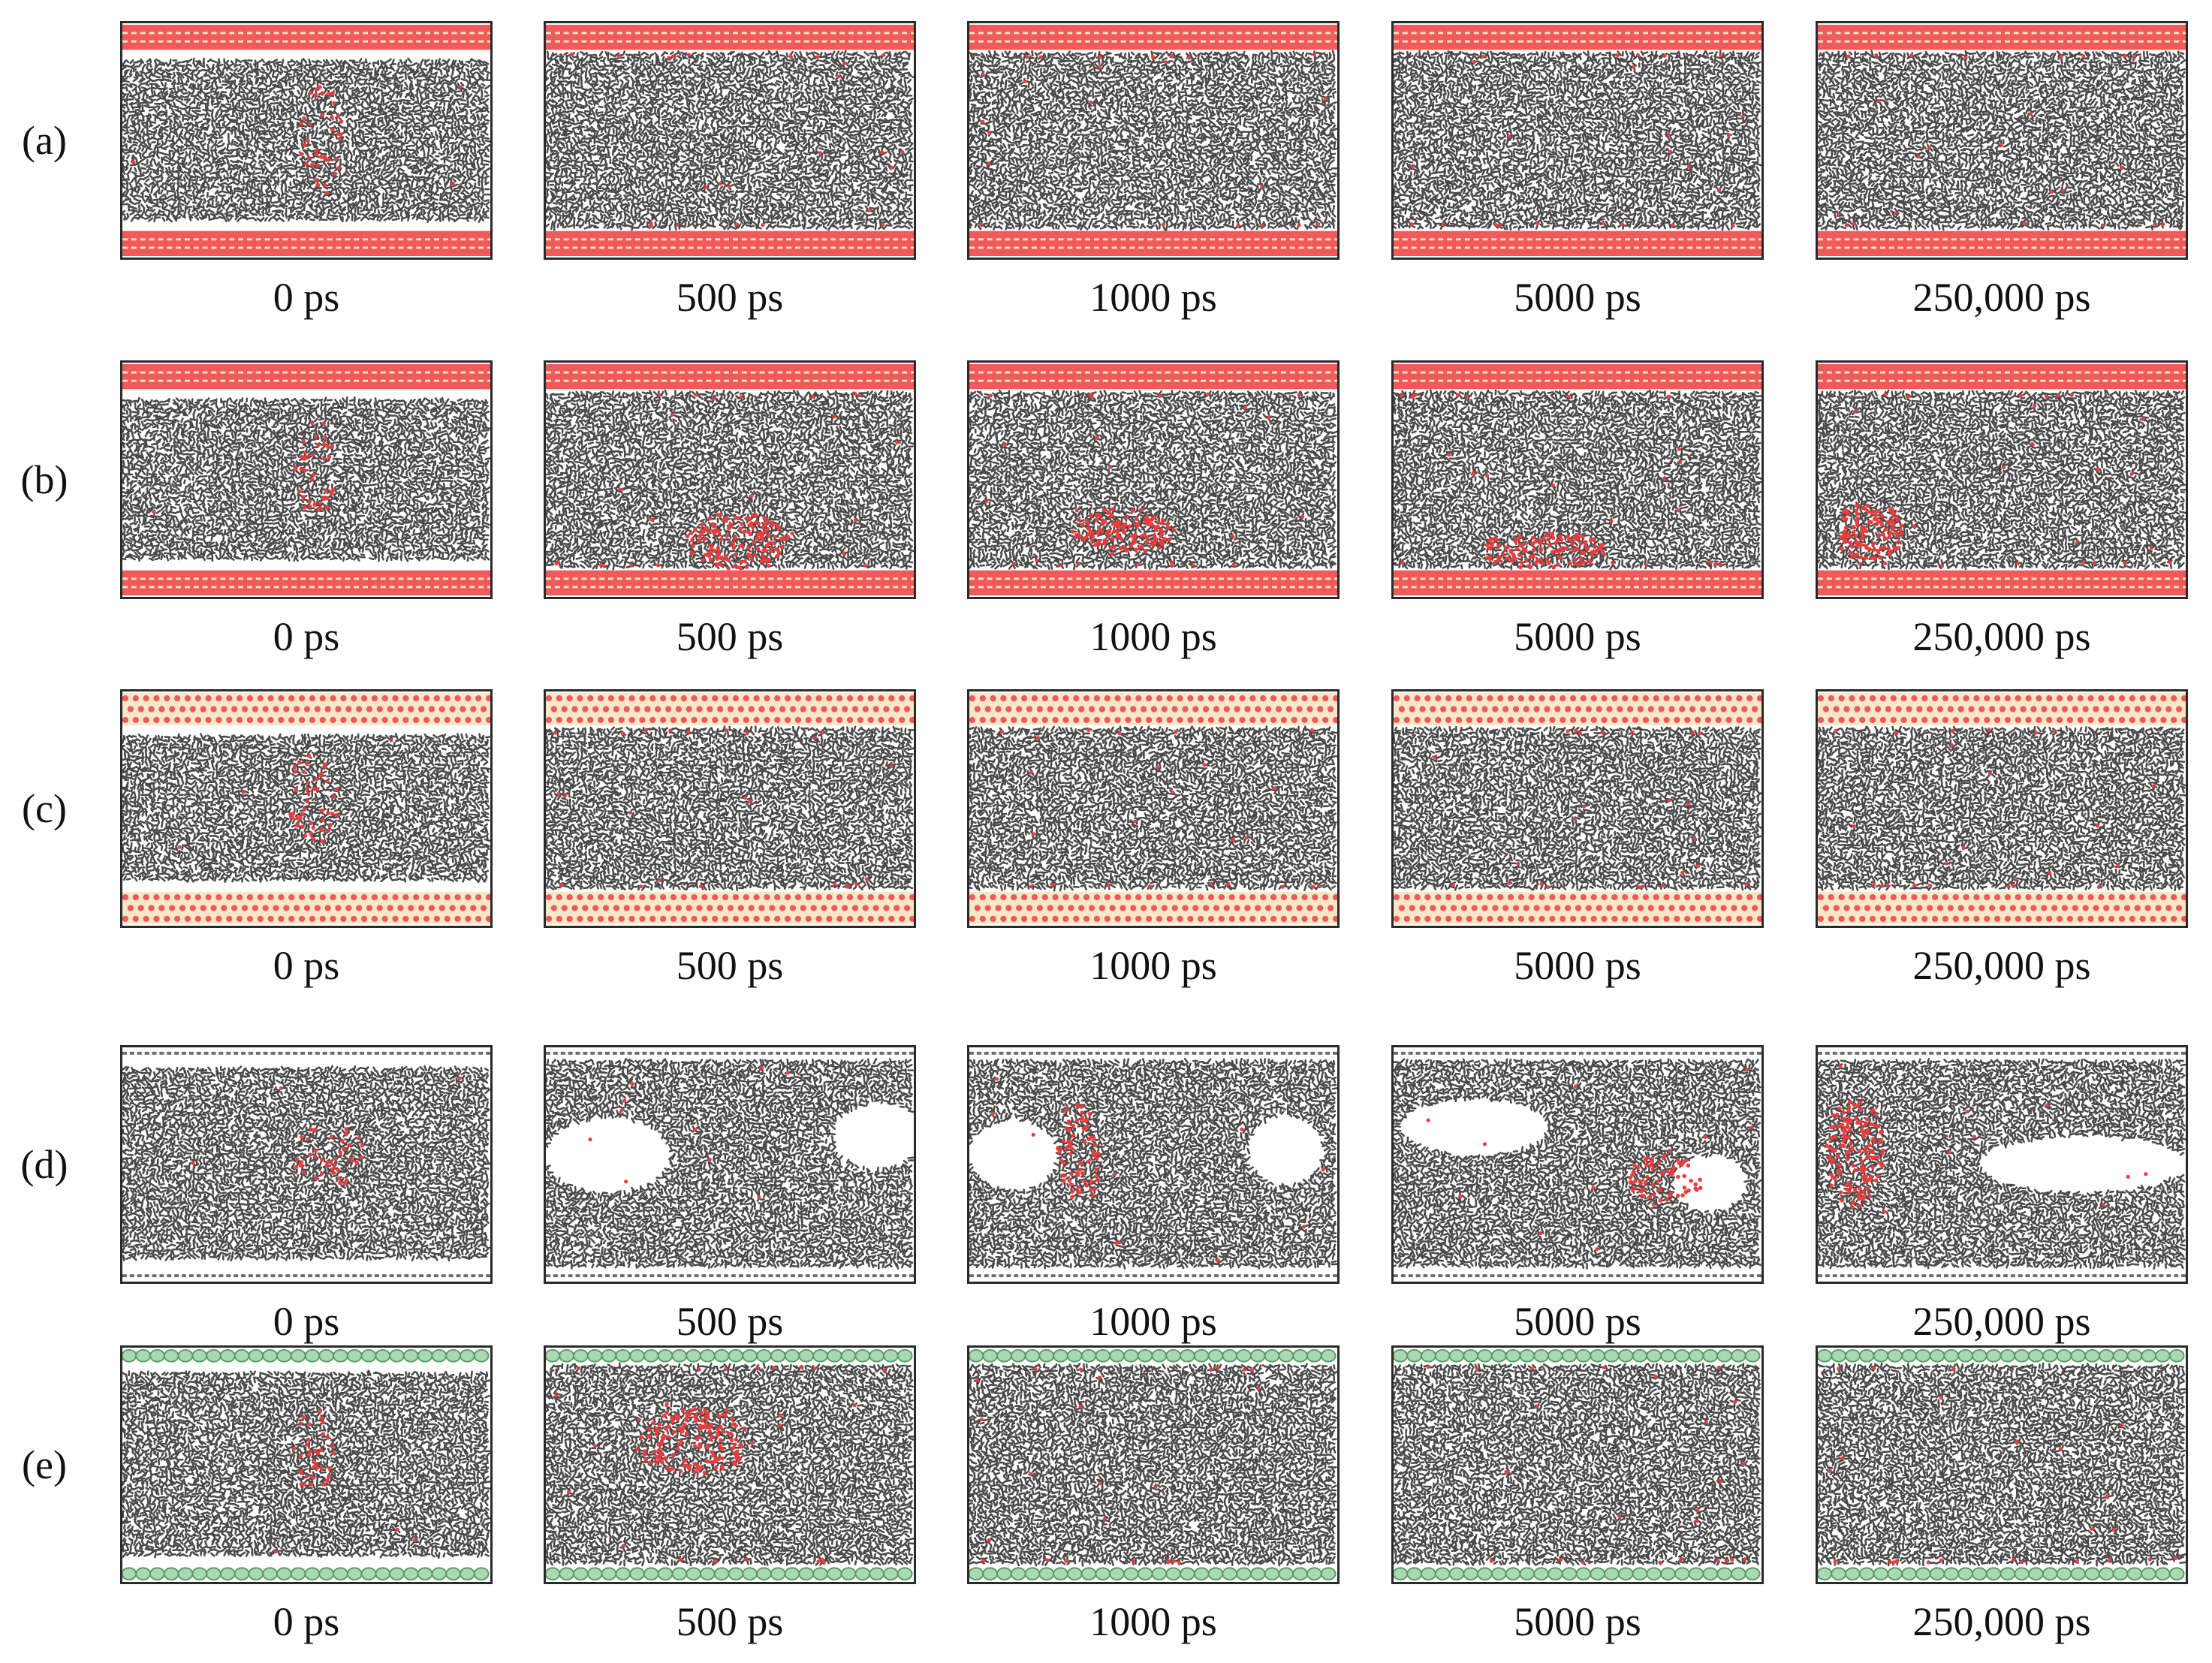 This screenshot has height=1663, width=2212. What do you see at coordinates (44, 808) in the screenshot?
I see `row-label: (c)` at bounding box center [44, 808].